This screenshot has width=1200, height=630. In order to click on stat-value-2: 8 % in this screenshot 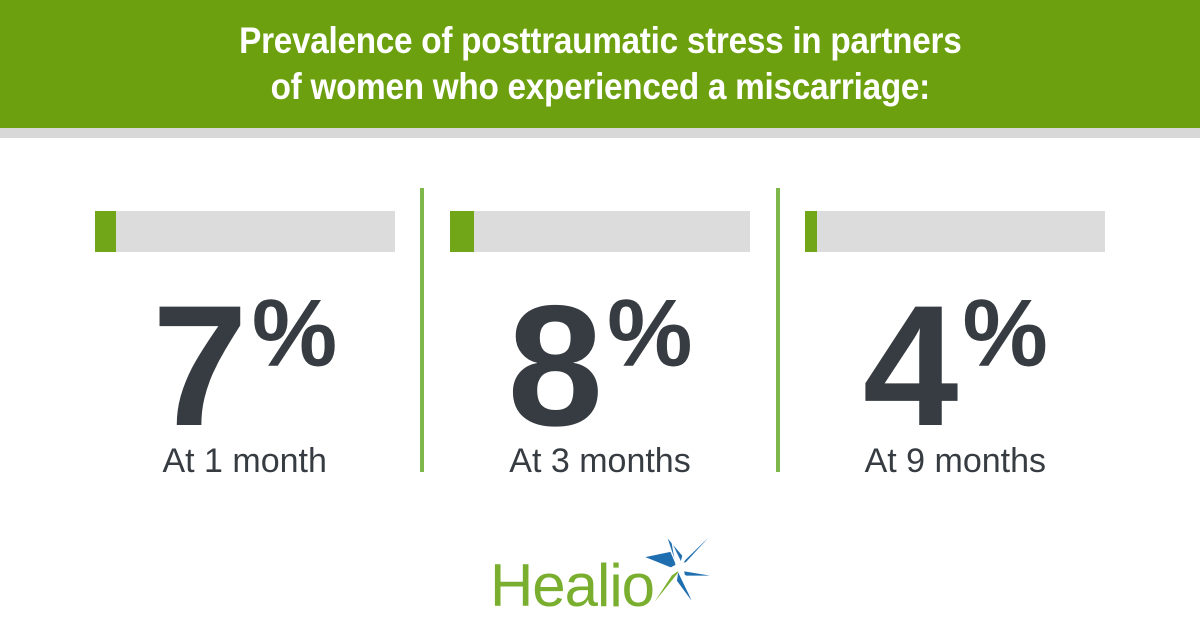, I will do `click(599, 366)`.